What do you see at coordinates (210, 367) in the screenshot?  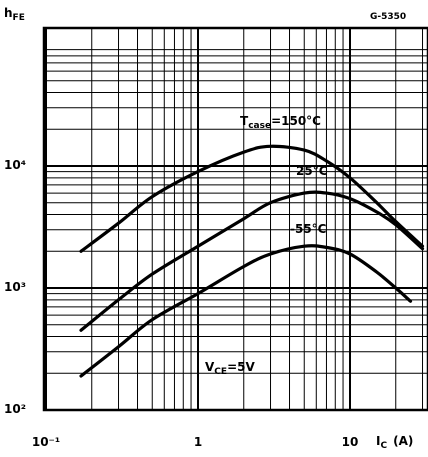 I see `vce-annotation-main: V` at bounding box center [210, 367].